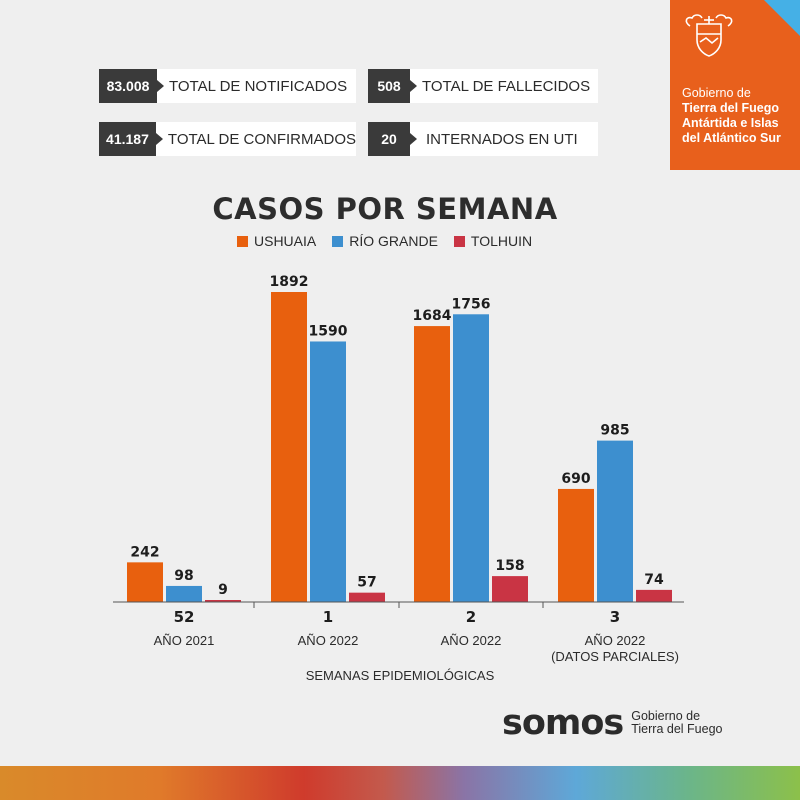 This screenshot has width=800, height=800. What do you see at coordinates (509, 566) in the screenshot?
I see `data-label: 158` at bounding box center [509, 566].